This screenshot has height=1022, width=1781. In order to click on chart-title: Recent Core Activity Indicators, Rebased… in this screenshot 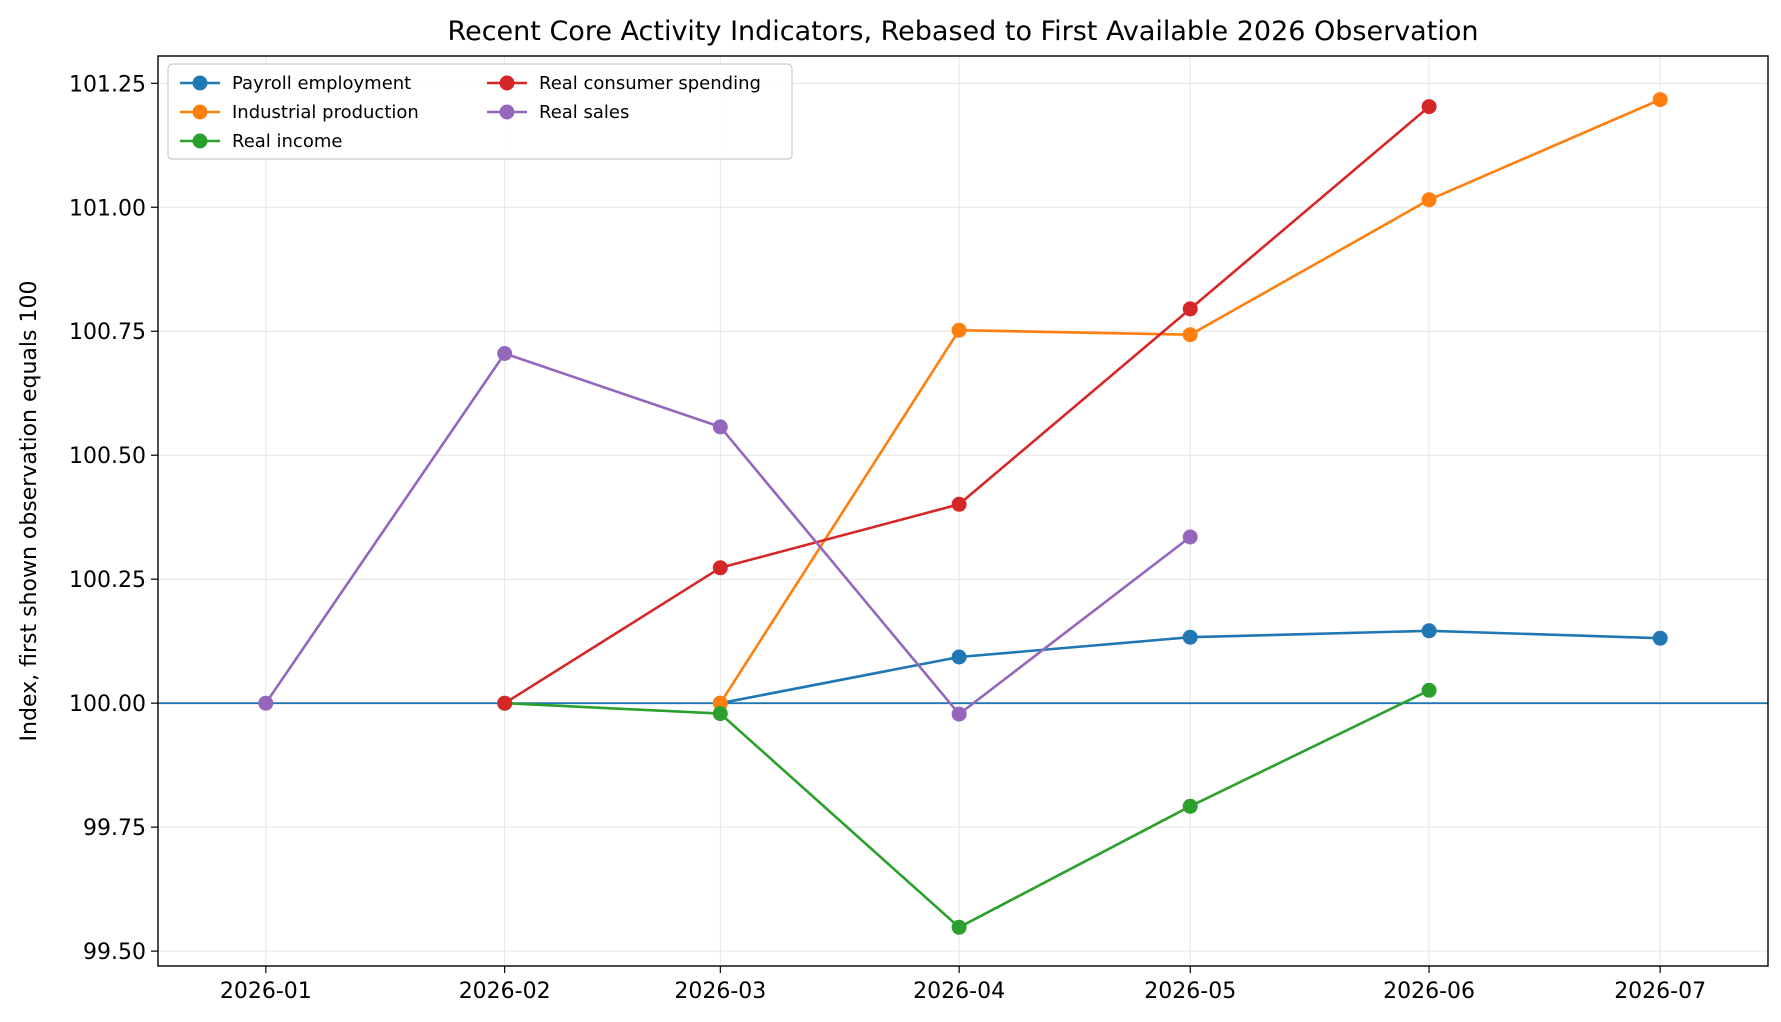, I will do `click(963, 31)`.